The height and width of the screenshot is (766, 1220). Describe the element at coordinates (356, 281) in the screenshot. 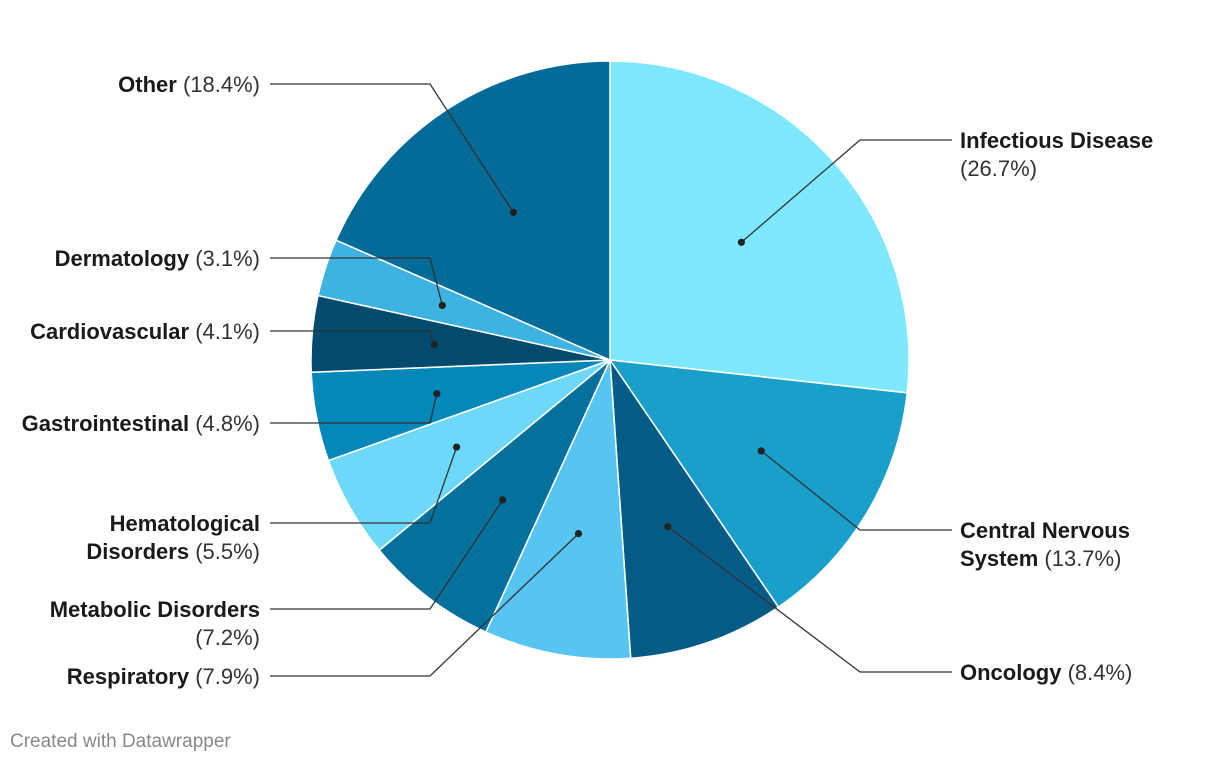

I see `leader-line-dermatology` at that location.